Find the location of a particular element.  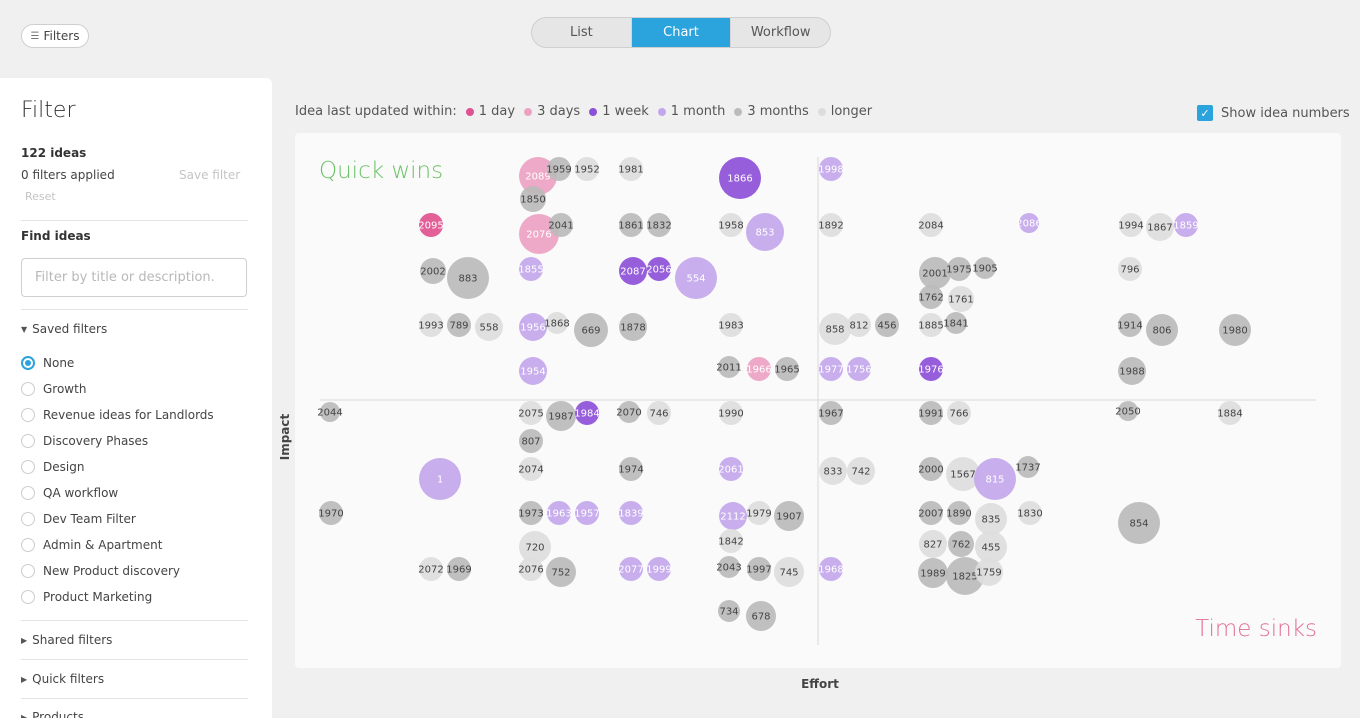

idea-bubble: 1970 is located at coordinates (331, 513).